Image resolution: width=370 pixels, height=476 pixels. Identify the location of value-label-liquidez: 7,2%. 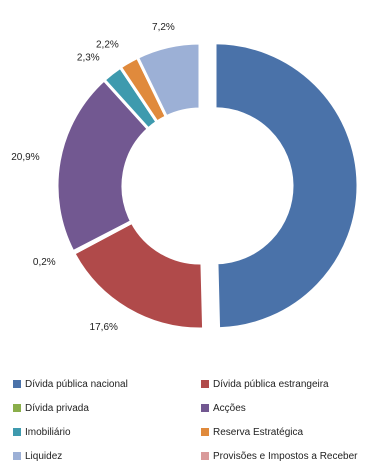
(163, 27).